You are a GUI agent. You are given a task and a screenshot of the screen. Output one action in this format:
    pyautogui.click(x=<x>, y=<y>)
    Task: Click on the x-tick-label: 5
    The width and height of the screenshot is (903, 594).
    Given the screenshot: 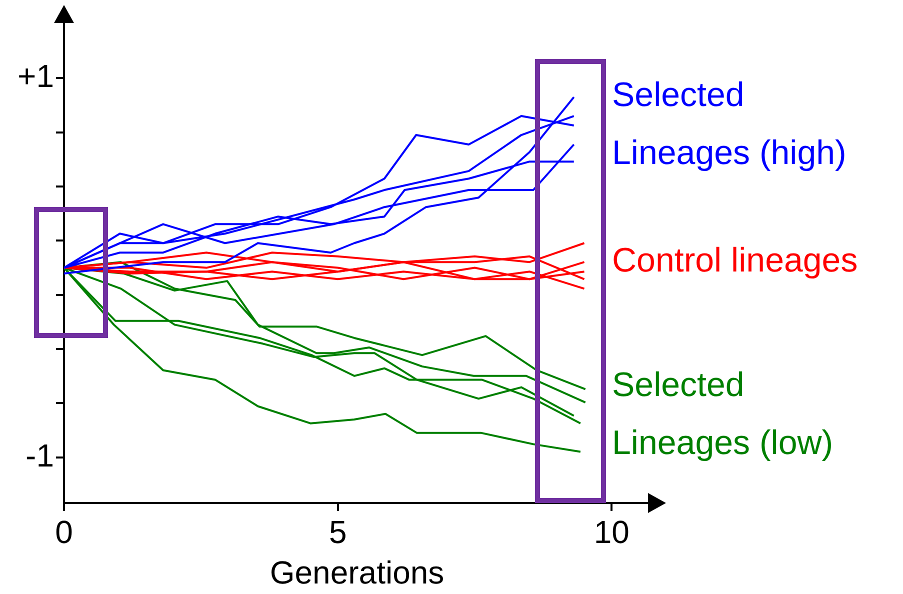 What is the action you would take?
    pyautogui.click(x=337, y=532)
    